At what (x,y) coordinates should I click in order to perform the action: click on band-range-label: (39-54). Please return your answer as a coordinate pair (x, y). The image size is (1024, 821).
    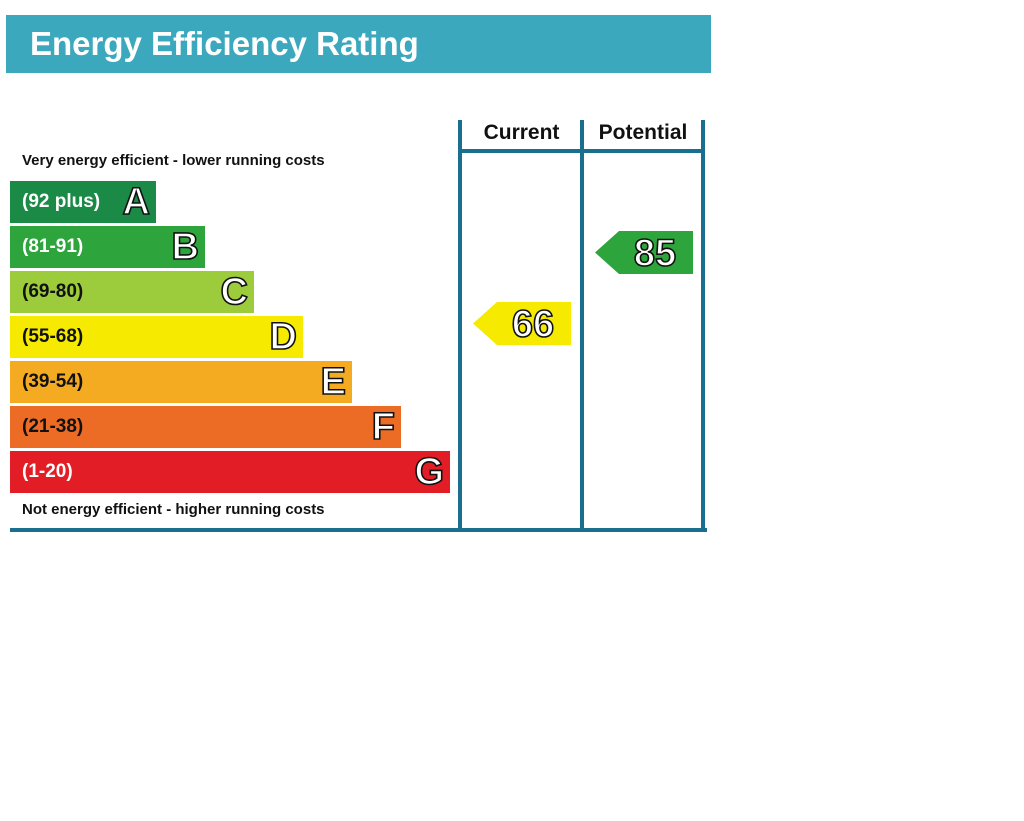
    Looking at the image, I should click on (53, 381).